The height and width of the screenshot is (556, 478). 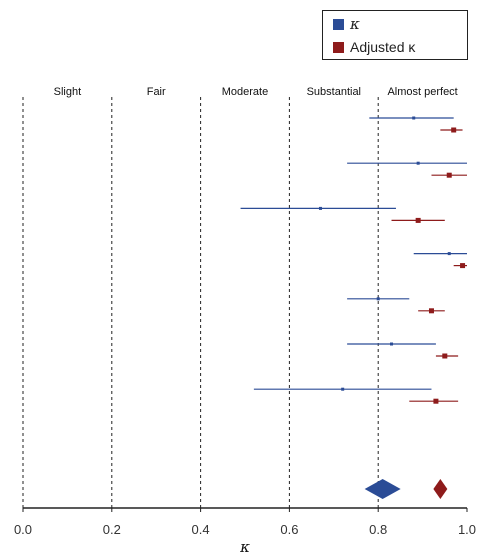 I want to click on legend-label-adjusted-kappa: Adjusted κ, so click(x=383, y=47).